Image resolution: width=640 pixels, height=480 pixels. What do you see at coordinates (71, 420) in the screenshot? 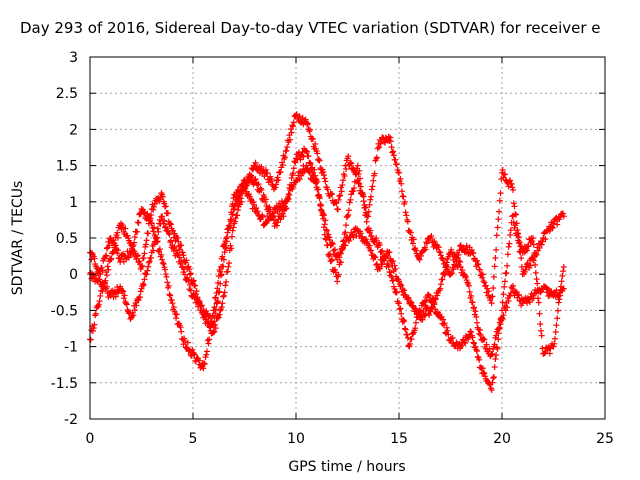
I see `y-tick-label: -2` at bounding box center [71, 420].